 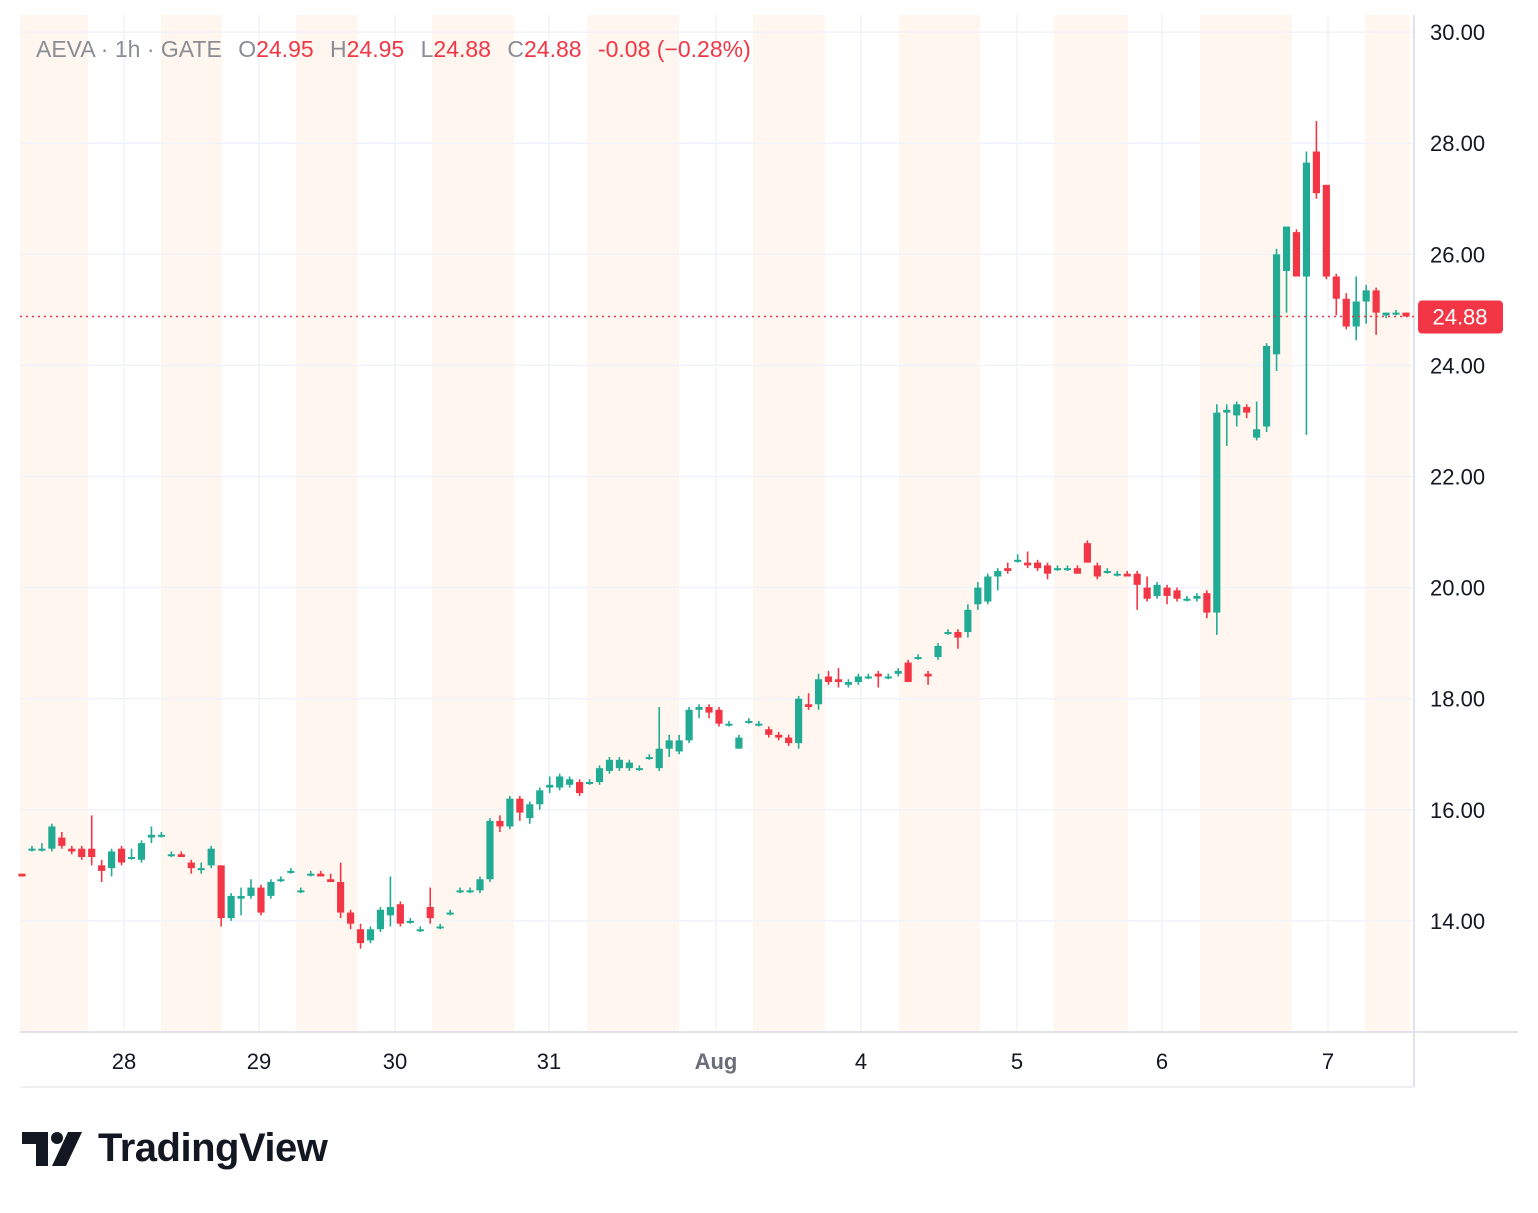 What do you see at coordinates (861, 1061) in the screenshot?
I see `time-tick-label: 4` at bounding box center [861, 1061].